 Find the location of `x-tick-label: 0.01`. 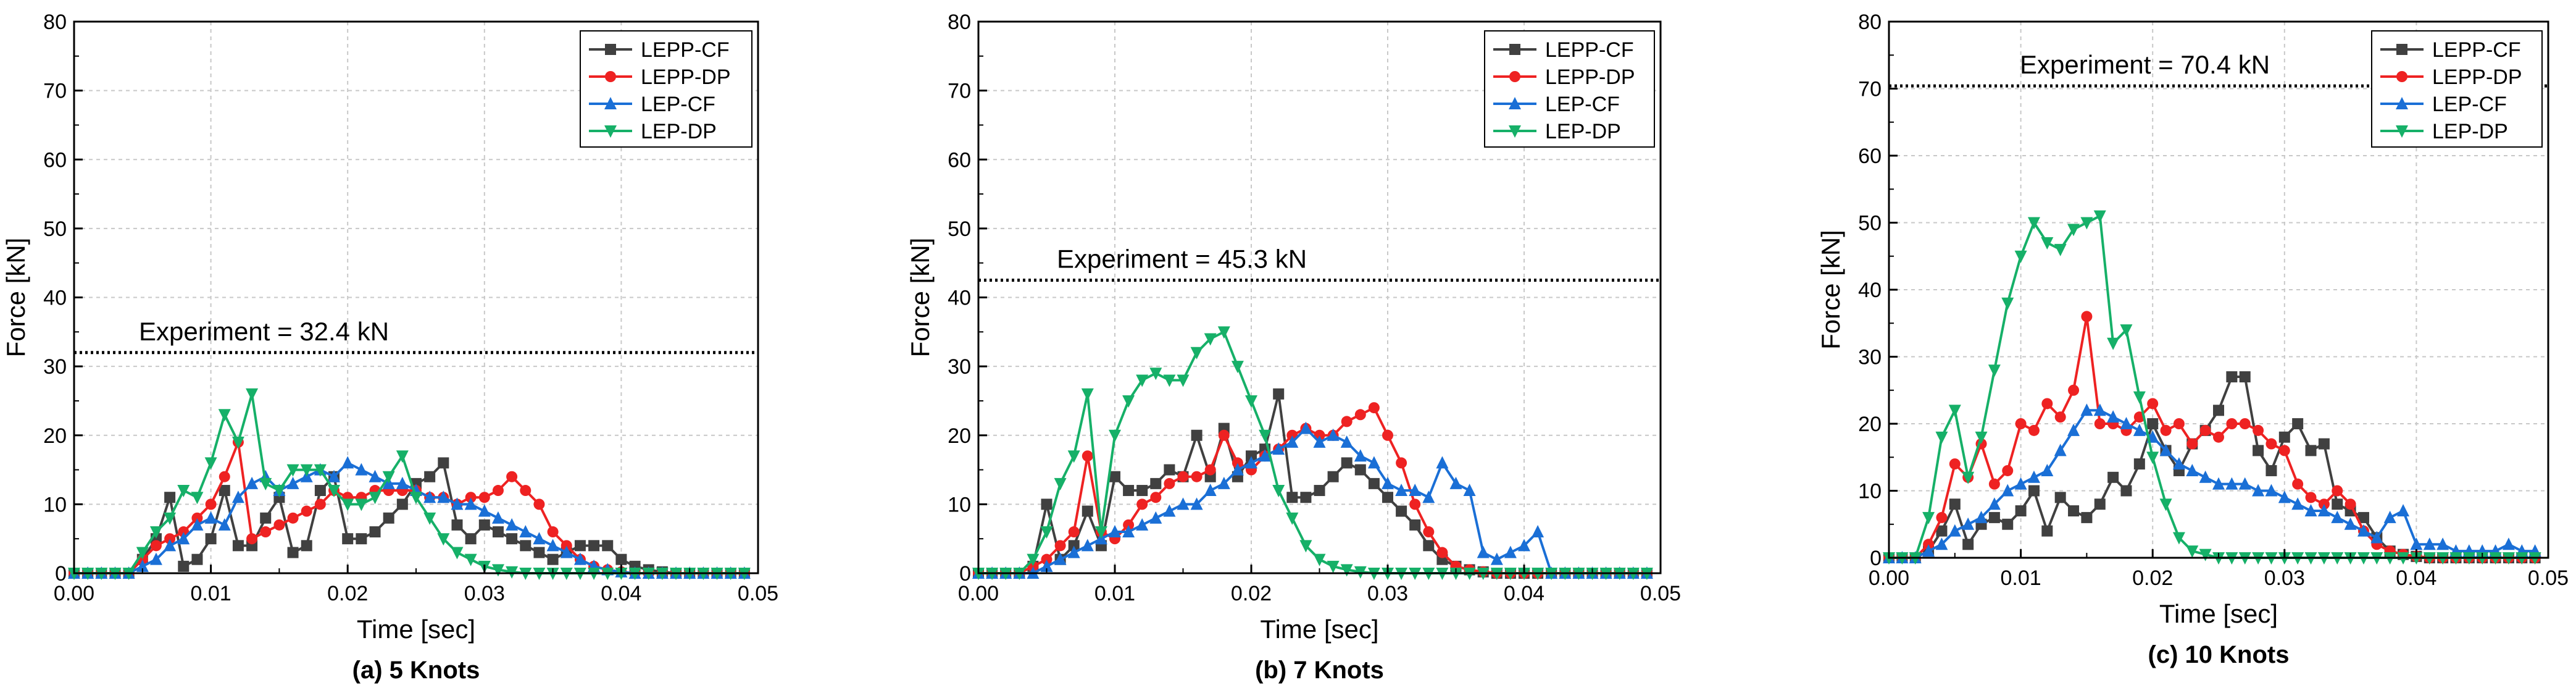

x-tick-label: 0.01 is located at coordinates (1114, 593).